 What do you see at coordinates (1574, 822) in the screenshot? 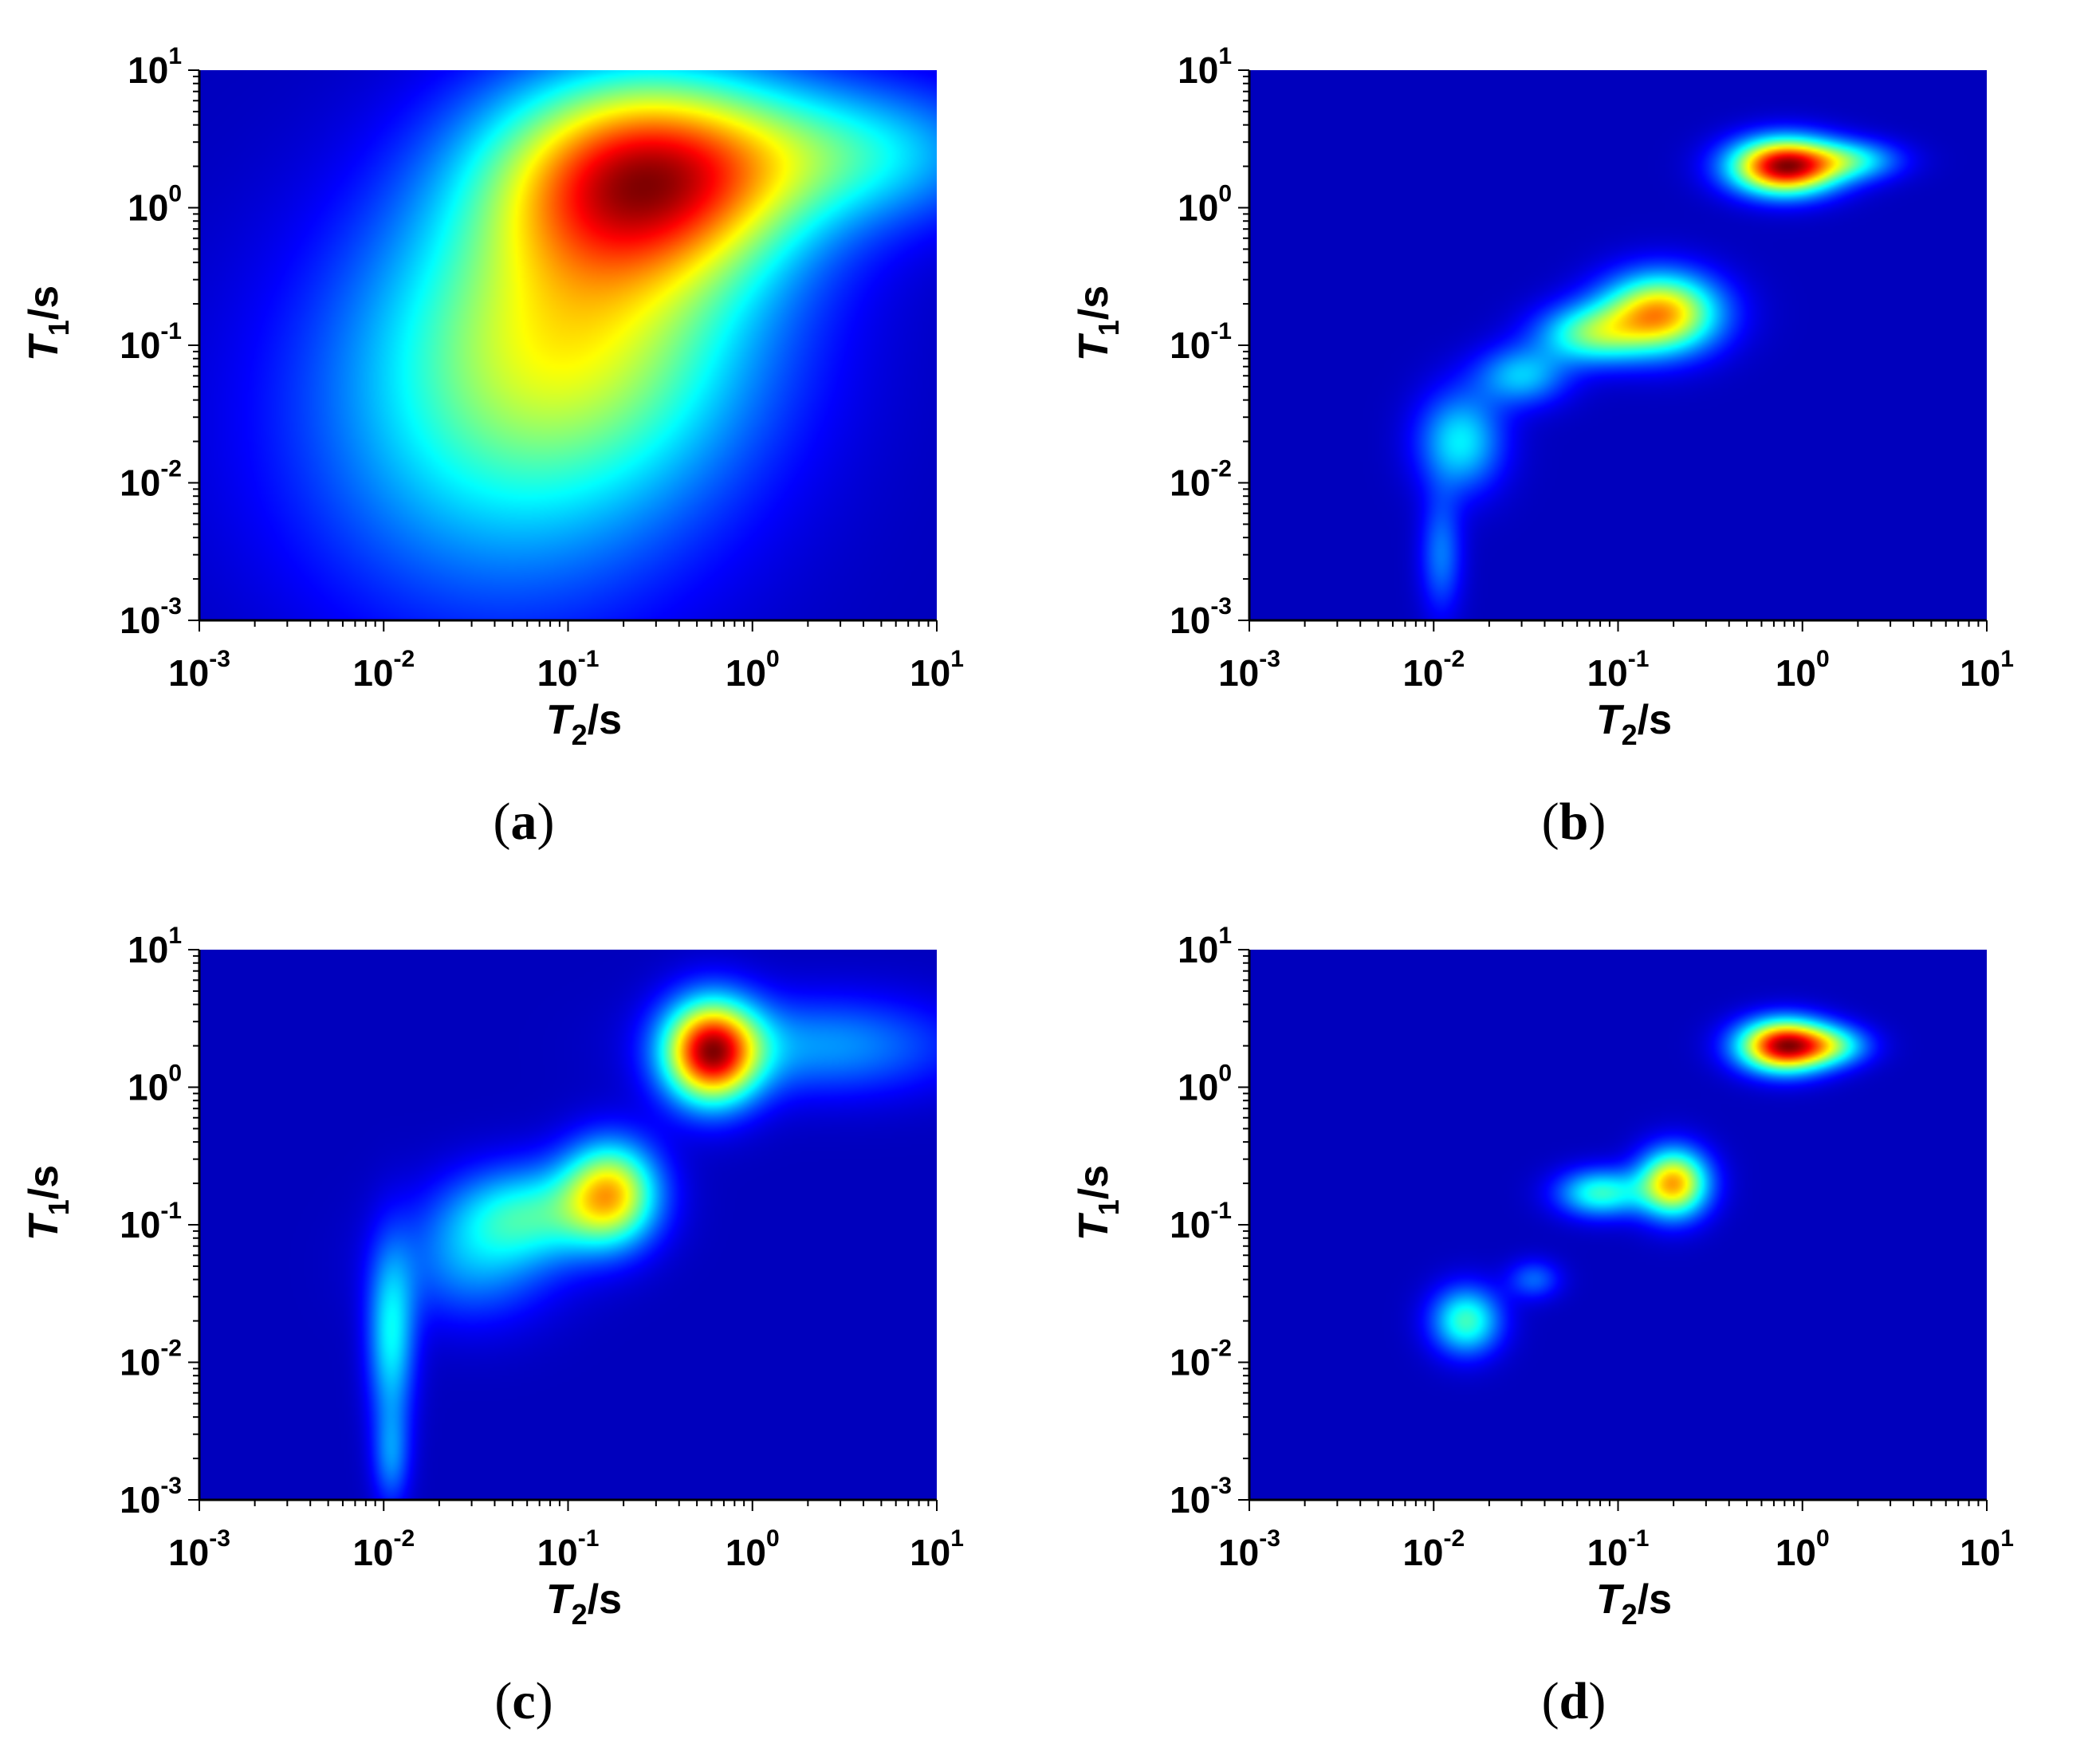
I see `panel-caption: (b)` at bounding box center [1574, 822].